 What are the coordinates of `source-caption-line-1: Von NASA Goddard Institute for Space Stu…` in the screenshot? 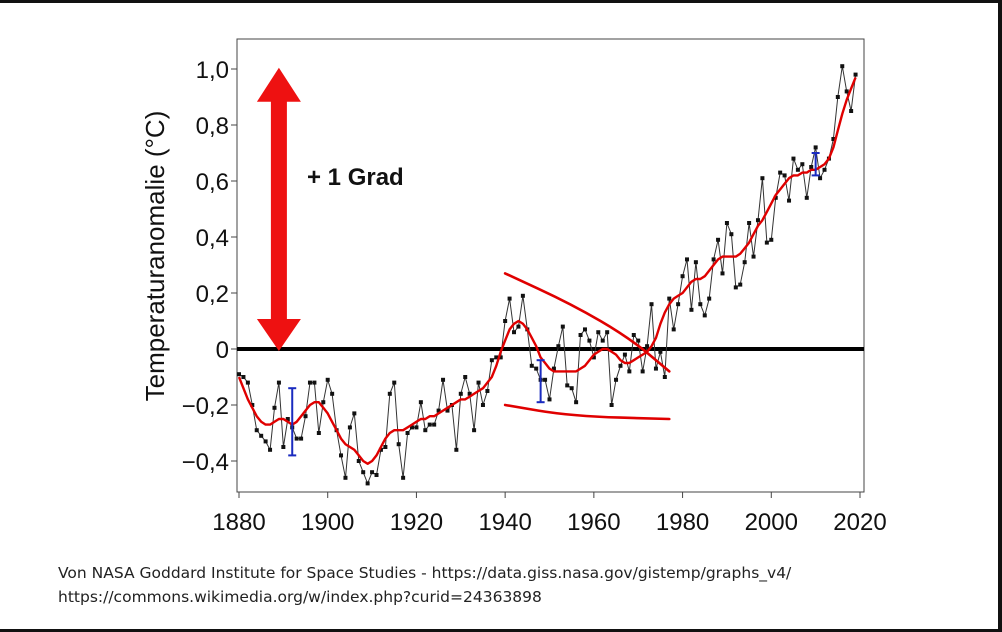 It's located at (425, 573).